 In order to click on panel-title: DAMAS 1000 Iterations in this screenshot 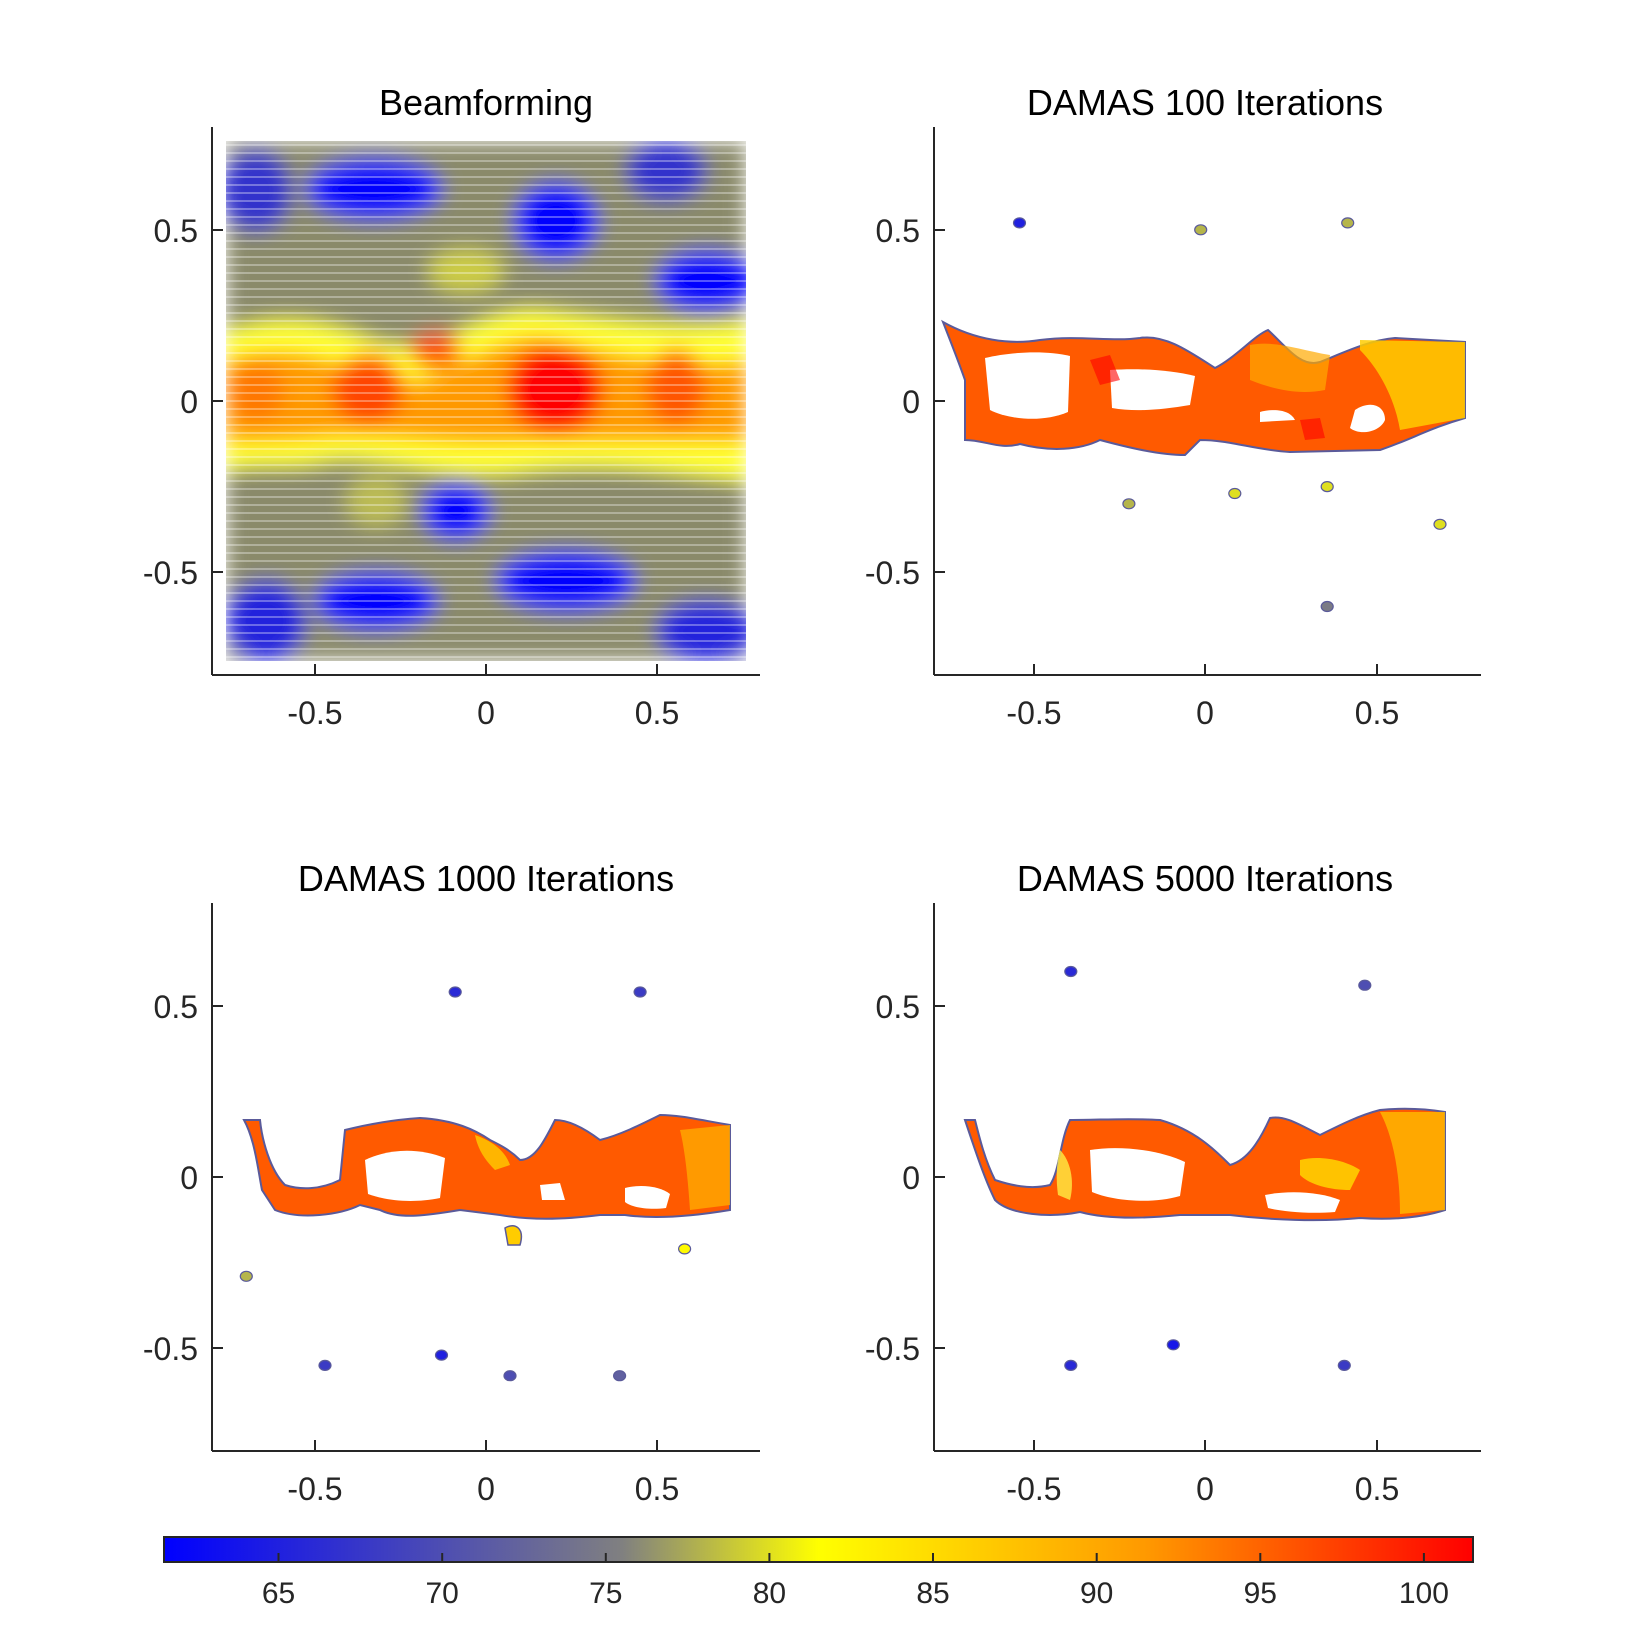, I will do `click(486, 878)`.